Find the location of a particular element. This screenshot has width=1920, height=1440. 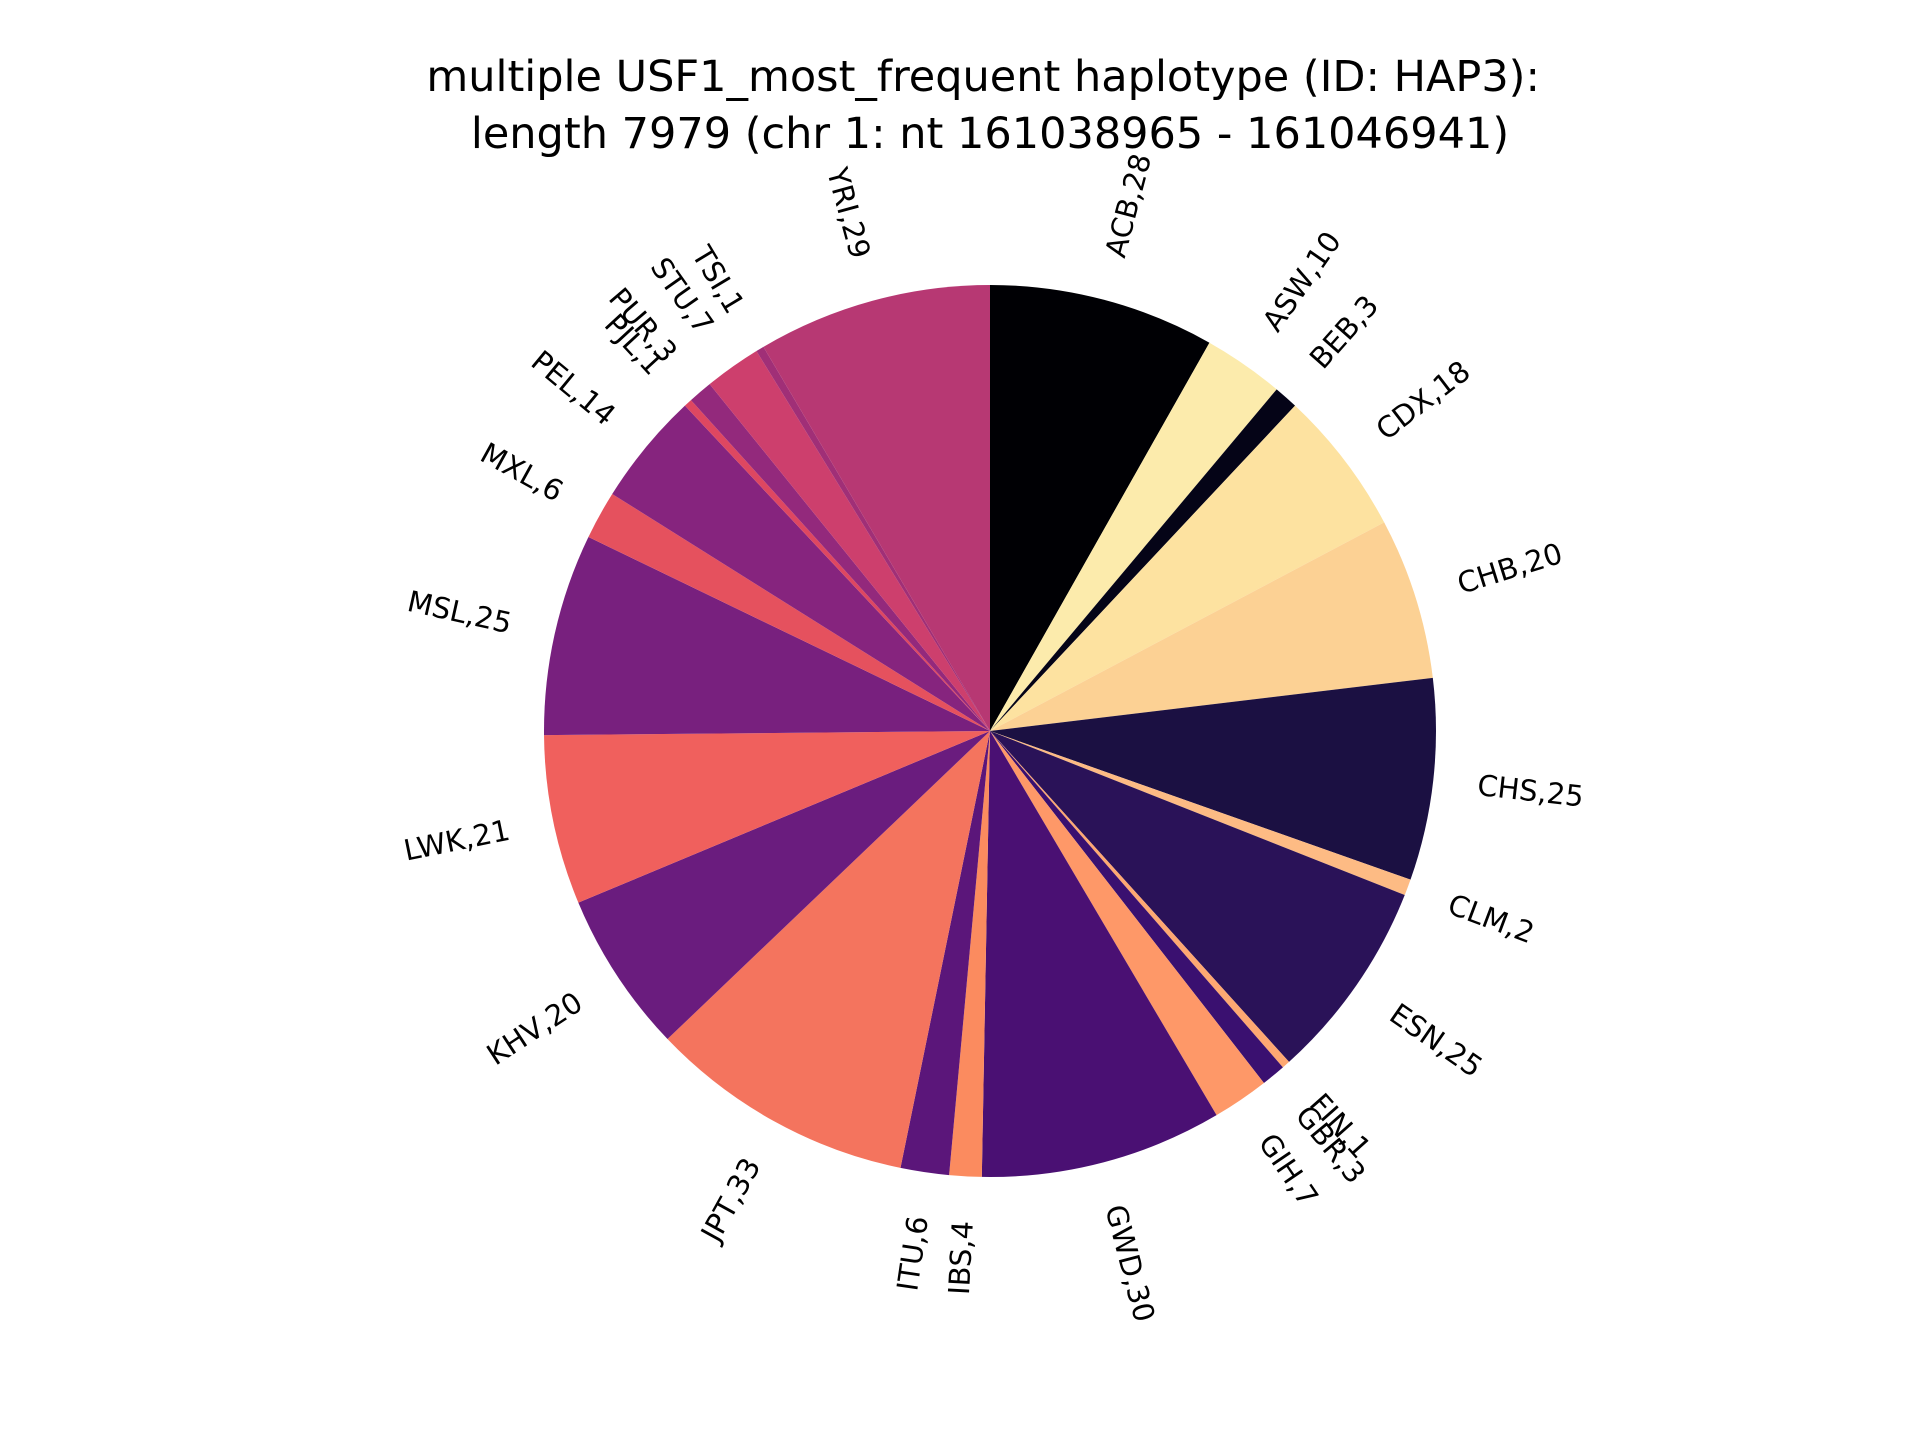

pie-slice-yri is located at coordinates (876, 508).